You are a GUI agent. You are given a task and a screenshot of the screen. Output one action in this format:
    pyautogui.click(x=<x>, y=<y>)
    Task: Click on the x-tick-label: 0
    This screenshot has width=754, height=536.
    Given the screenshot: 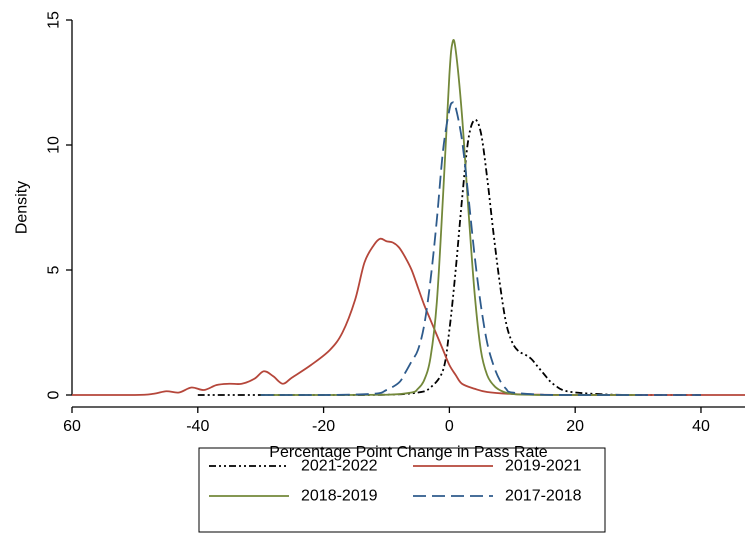 What is the action you would take?
    pyautogui.click(x=449, y=426)
    